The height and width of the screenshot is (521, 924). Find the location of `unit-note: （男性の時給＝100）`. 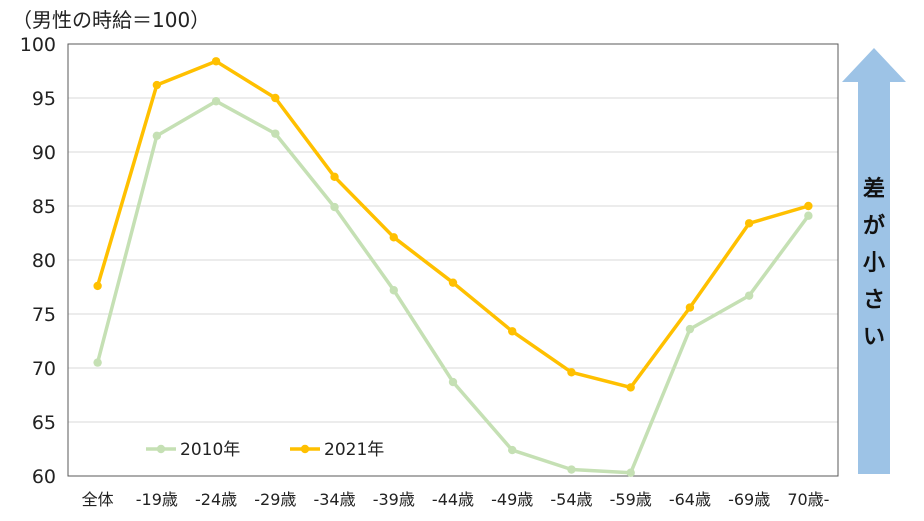

unit-note: （男性の時給＝100） is located at coordinates (111, 20).